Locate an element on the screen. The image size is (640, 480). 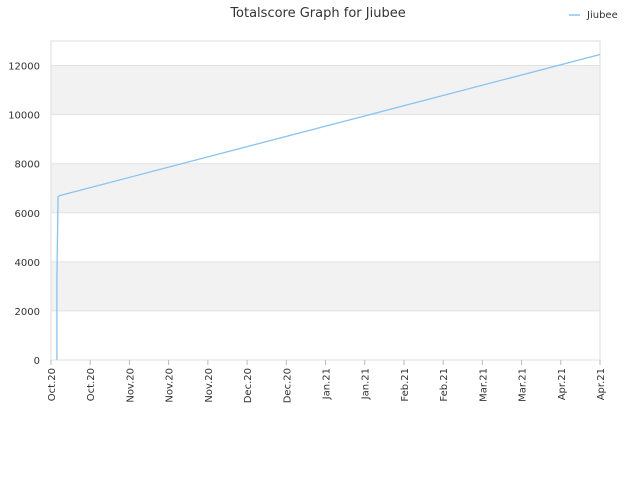
y-tick-label: 4000 is located at coordinates (27, 263).